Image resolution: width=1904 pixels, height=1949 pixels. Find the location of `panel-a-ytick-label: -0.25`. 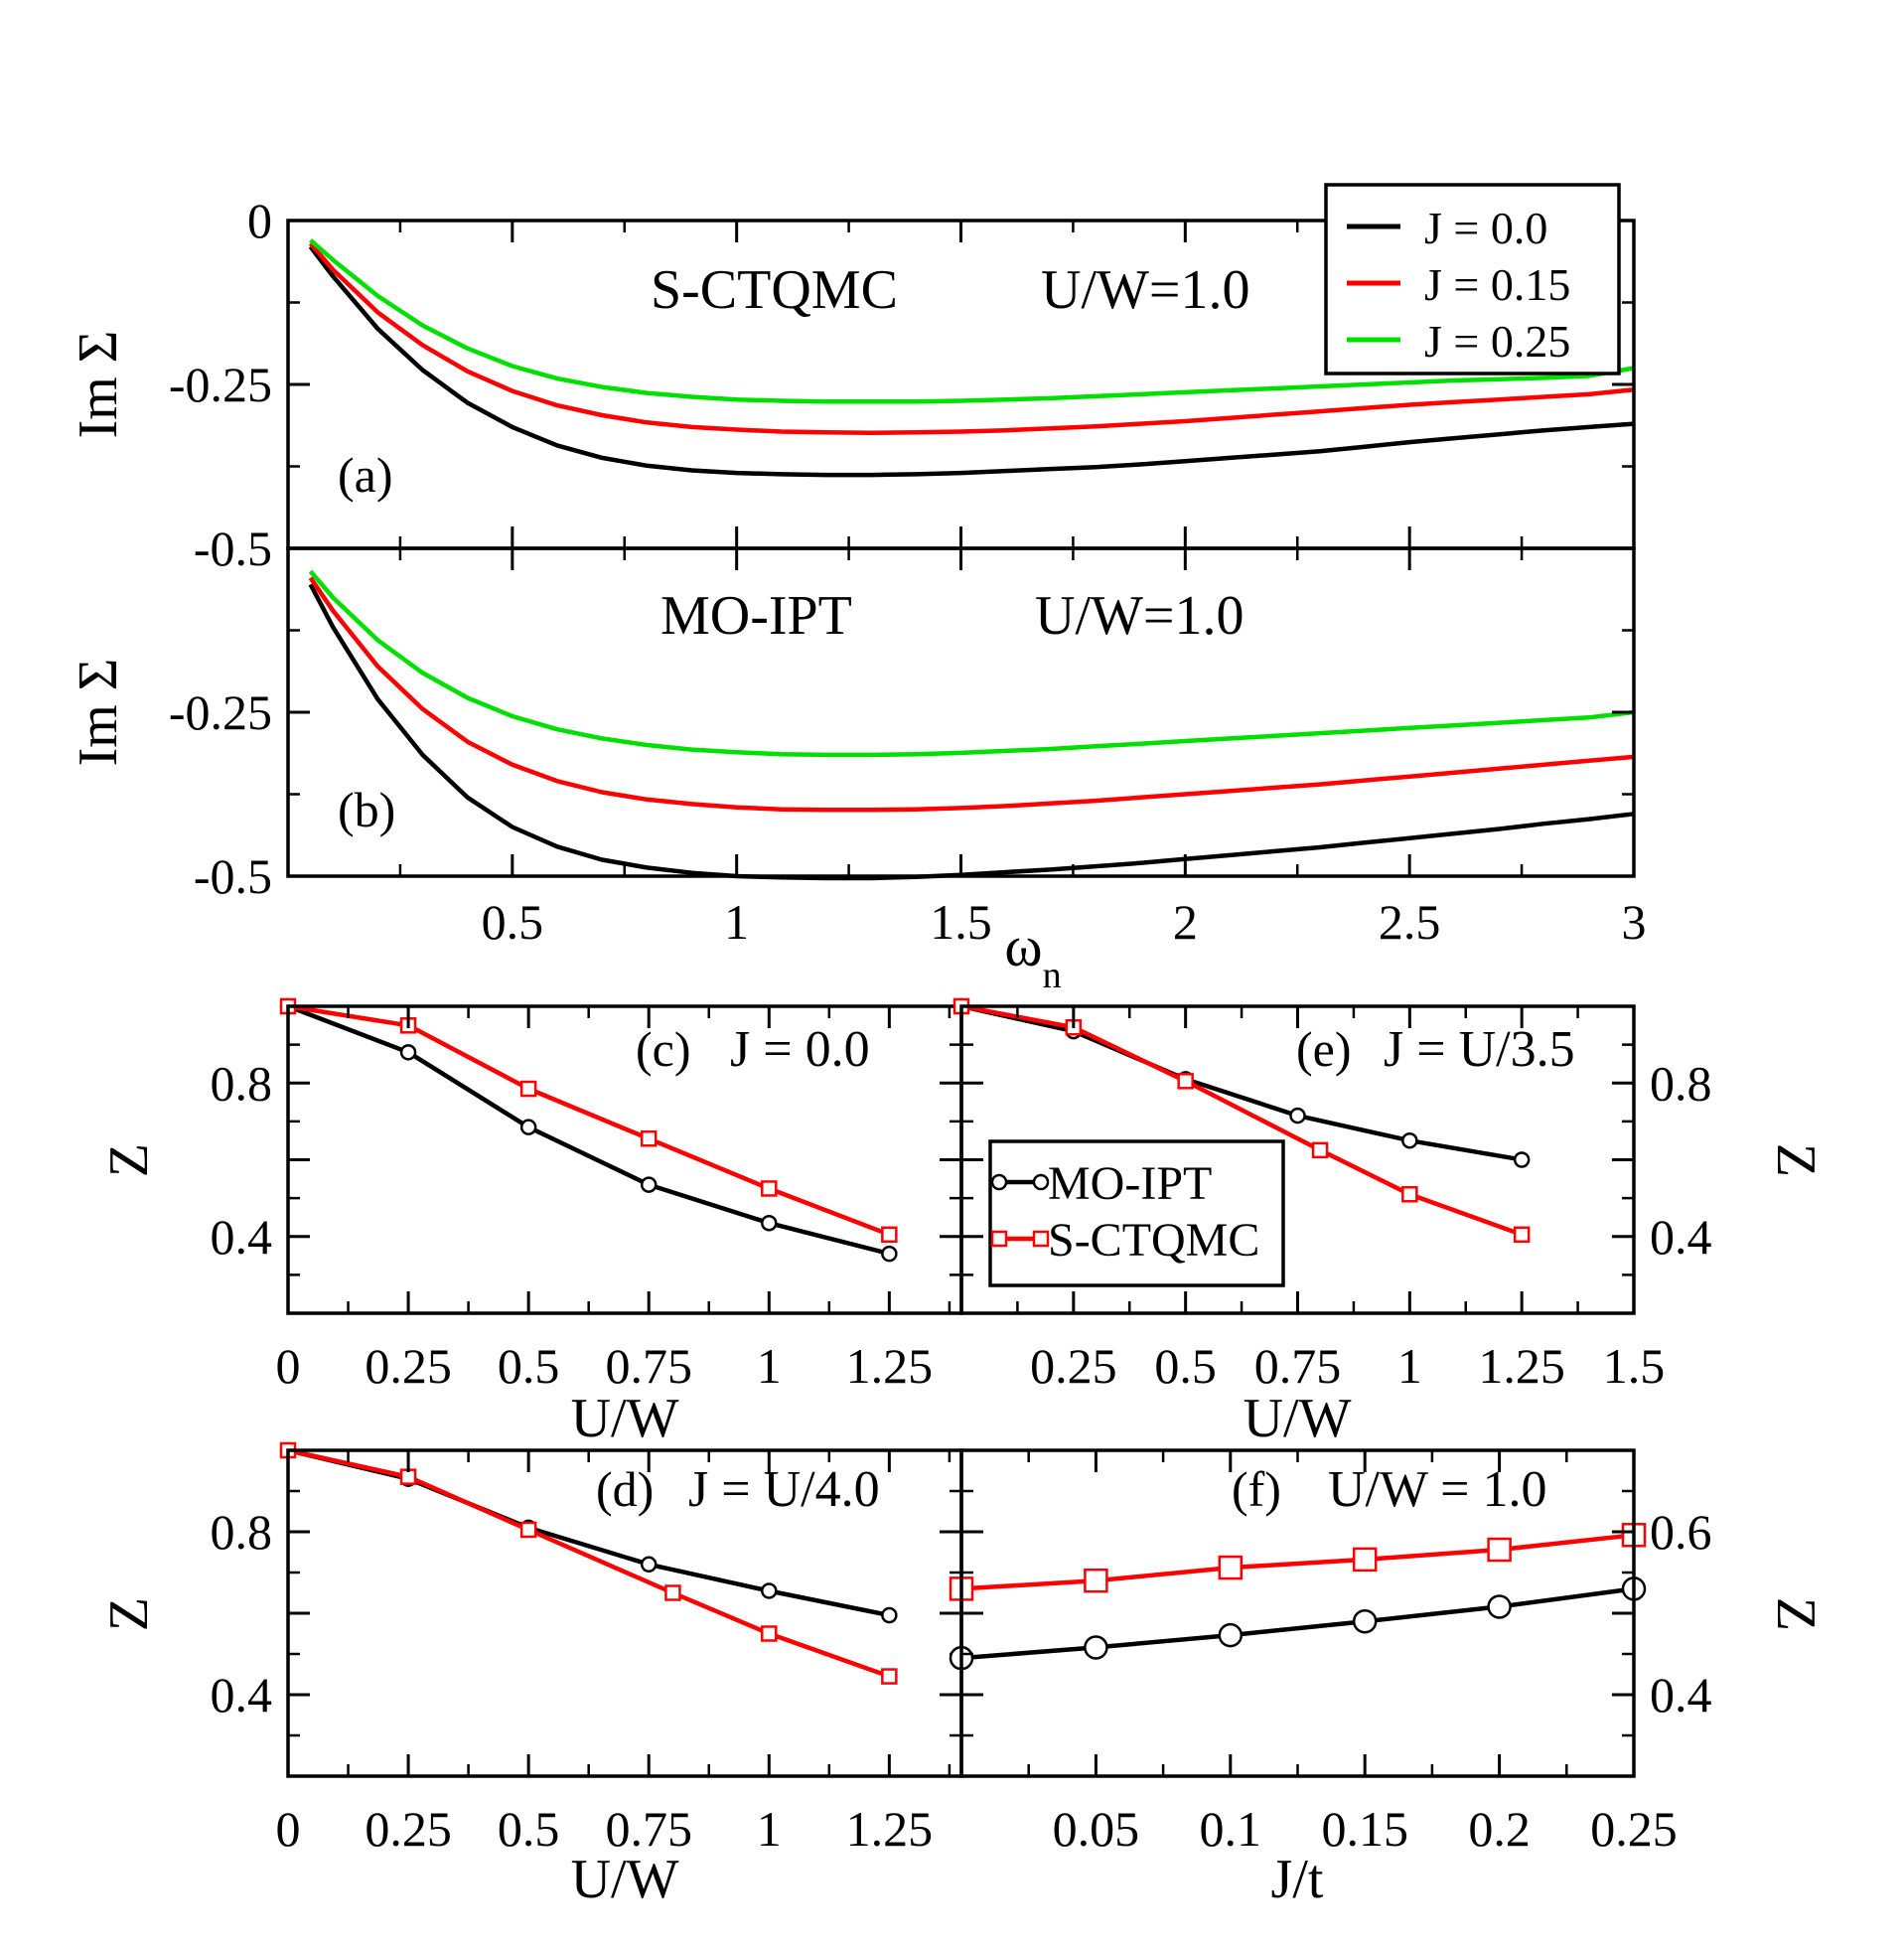

panel-a-ytick-label: -0.25 is located at coordinates (220, 385).